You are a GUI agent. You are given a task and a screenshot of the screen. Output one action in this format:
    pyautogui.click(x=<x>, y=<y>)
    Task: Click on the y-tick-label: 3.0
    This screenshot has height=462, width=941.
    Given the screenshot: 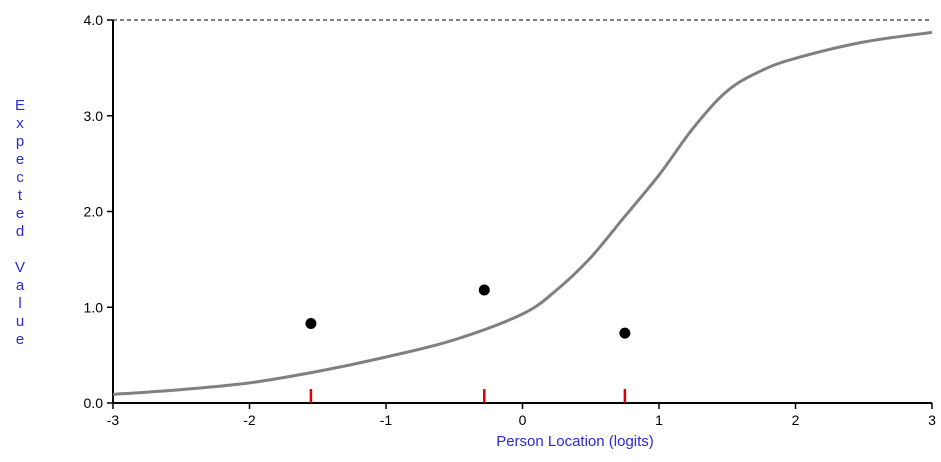 What is the action you would take?
    pyautogui.click(x=94, y=116)
    